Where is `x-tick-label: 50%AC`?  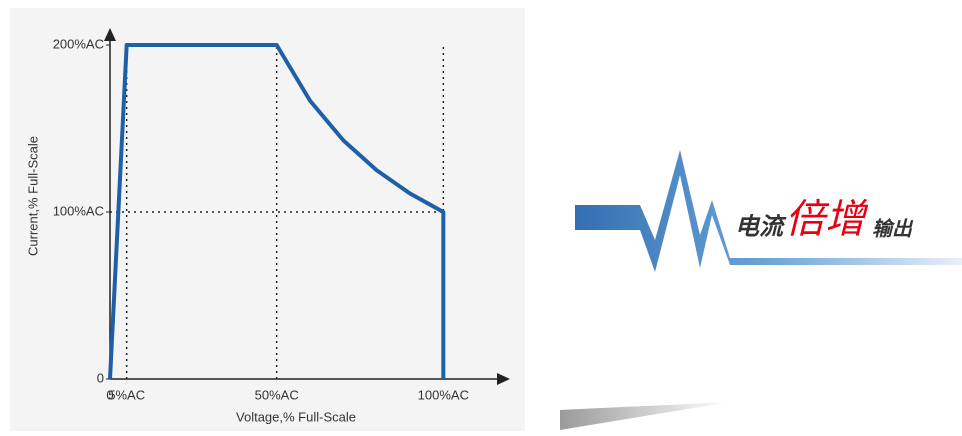
x-tick-label: 50%AC is located at coordinates (277, 394).